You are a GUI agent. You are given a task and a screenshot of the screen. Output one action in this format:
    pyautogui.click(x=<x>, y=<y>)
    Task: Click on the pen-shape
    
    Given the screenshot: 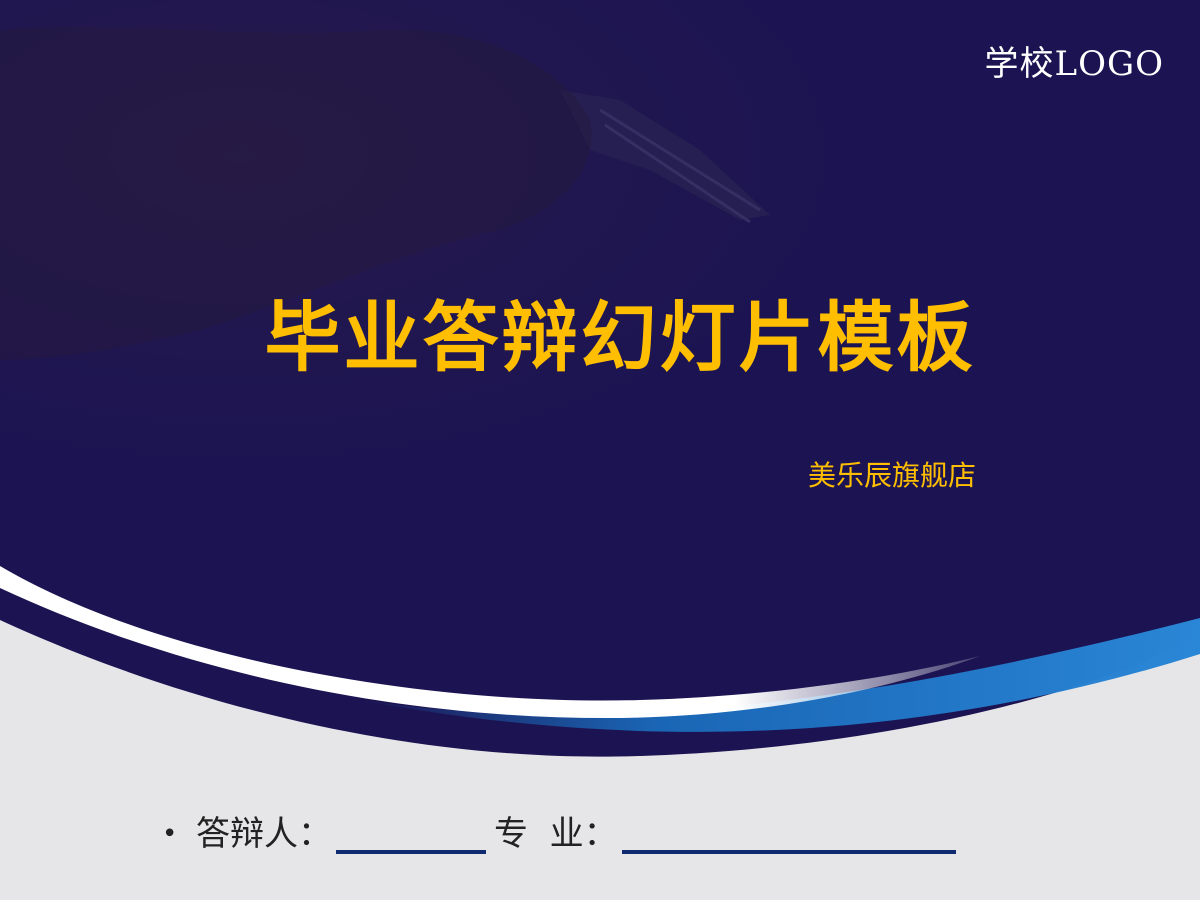 What is the action you would take?
    pyautogui.click(x=665, y=155)
    